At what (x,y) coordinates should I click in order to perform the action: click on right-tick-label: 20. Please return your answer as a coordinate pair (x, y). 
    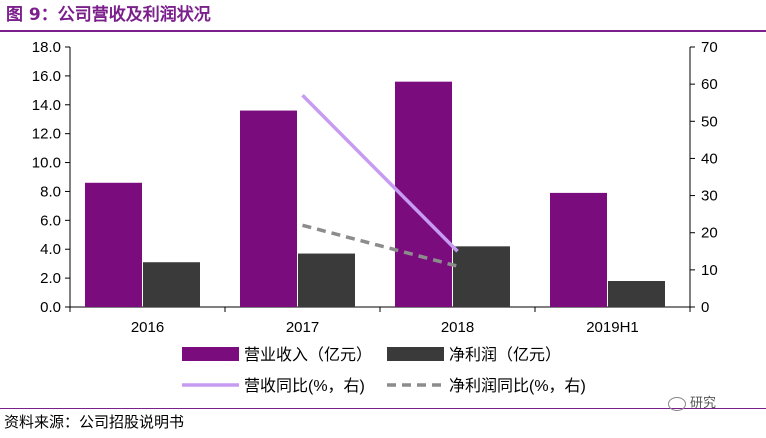
    Looking at the image, I should click on (709, 233).